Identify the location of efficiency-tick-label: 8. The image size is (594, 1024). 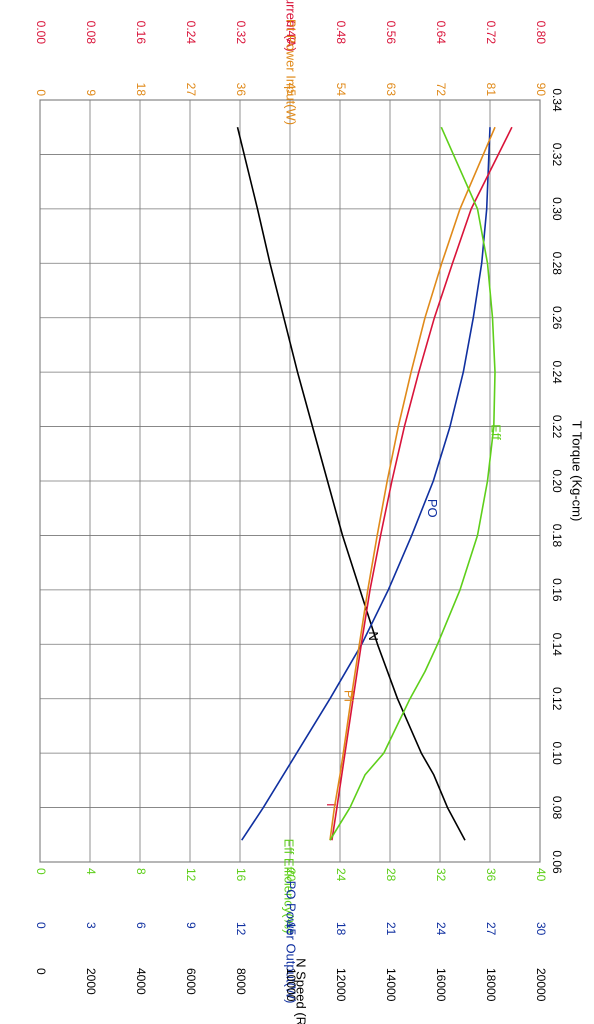
(141, 871).